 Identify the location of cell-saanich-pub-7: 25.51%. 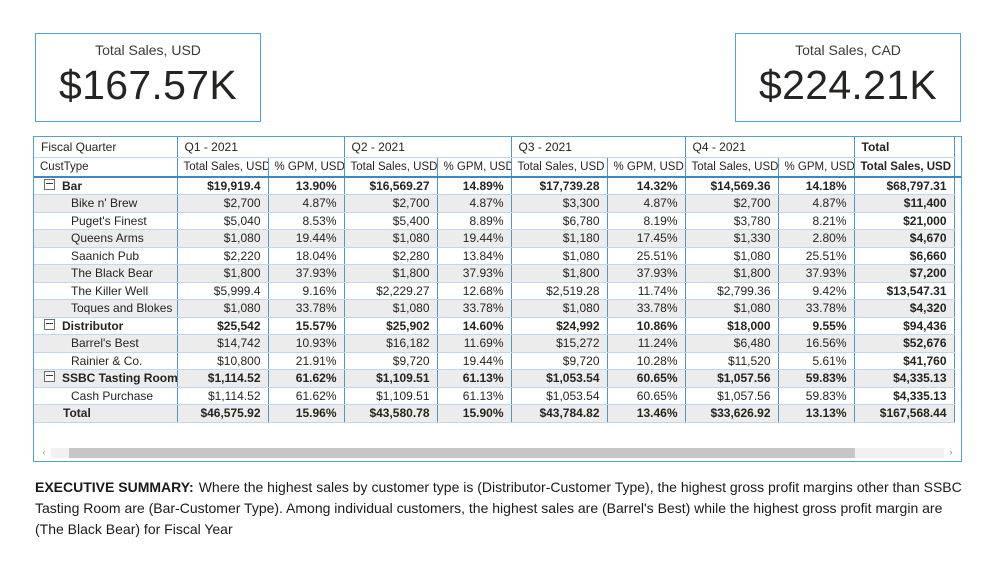
(816, 256).